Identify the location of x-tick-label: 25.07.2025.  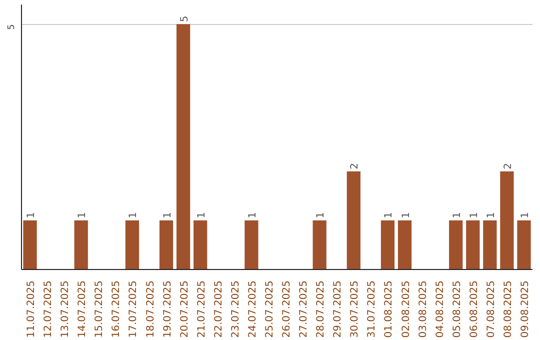
(270, 309).